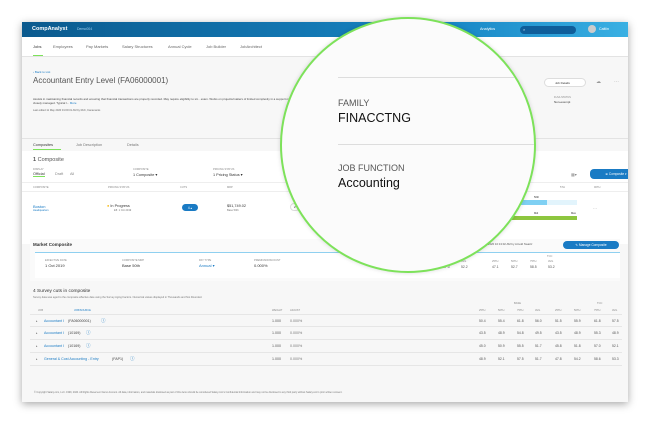  Describe the element at coordinates (577, 310) in the screenshot. I see `cut-pct-header: 50TH` at that location.